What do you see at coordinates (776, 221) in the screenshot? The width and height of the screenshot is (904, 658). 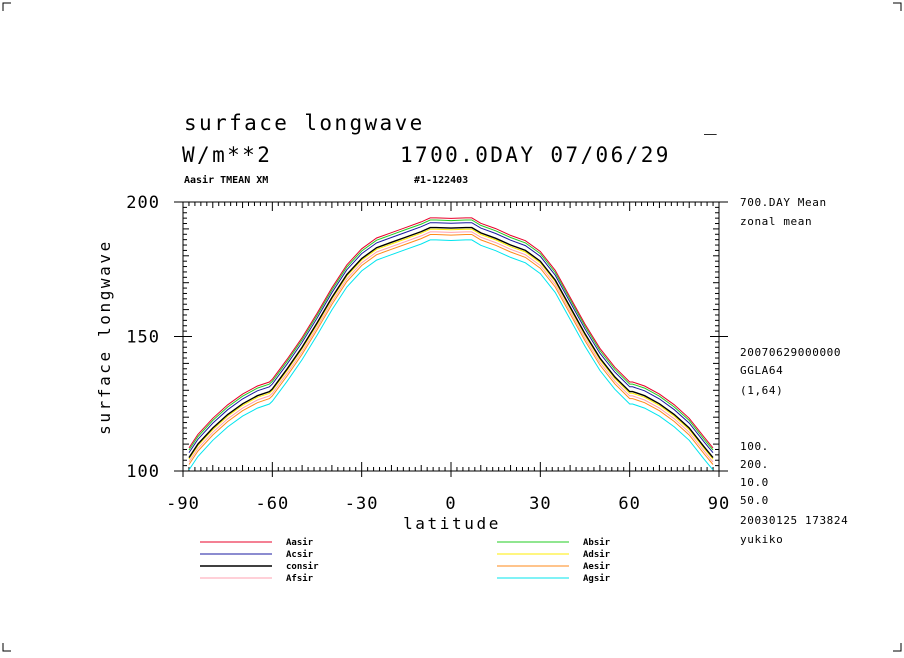 I see `side-info-zonal: zonal mean` at bounding box center [776, 221].